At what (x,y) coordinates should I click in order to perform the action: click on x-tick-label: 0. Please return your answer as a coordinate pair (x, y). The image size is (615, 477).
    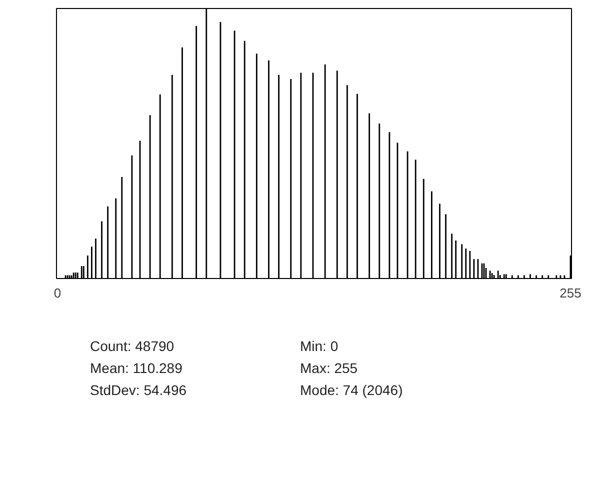
    Looking at the image, I should click on (58, 293).